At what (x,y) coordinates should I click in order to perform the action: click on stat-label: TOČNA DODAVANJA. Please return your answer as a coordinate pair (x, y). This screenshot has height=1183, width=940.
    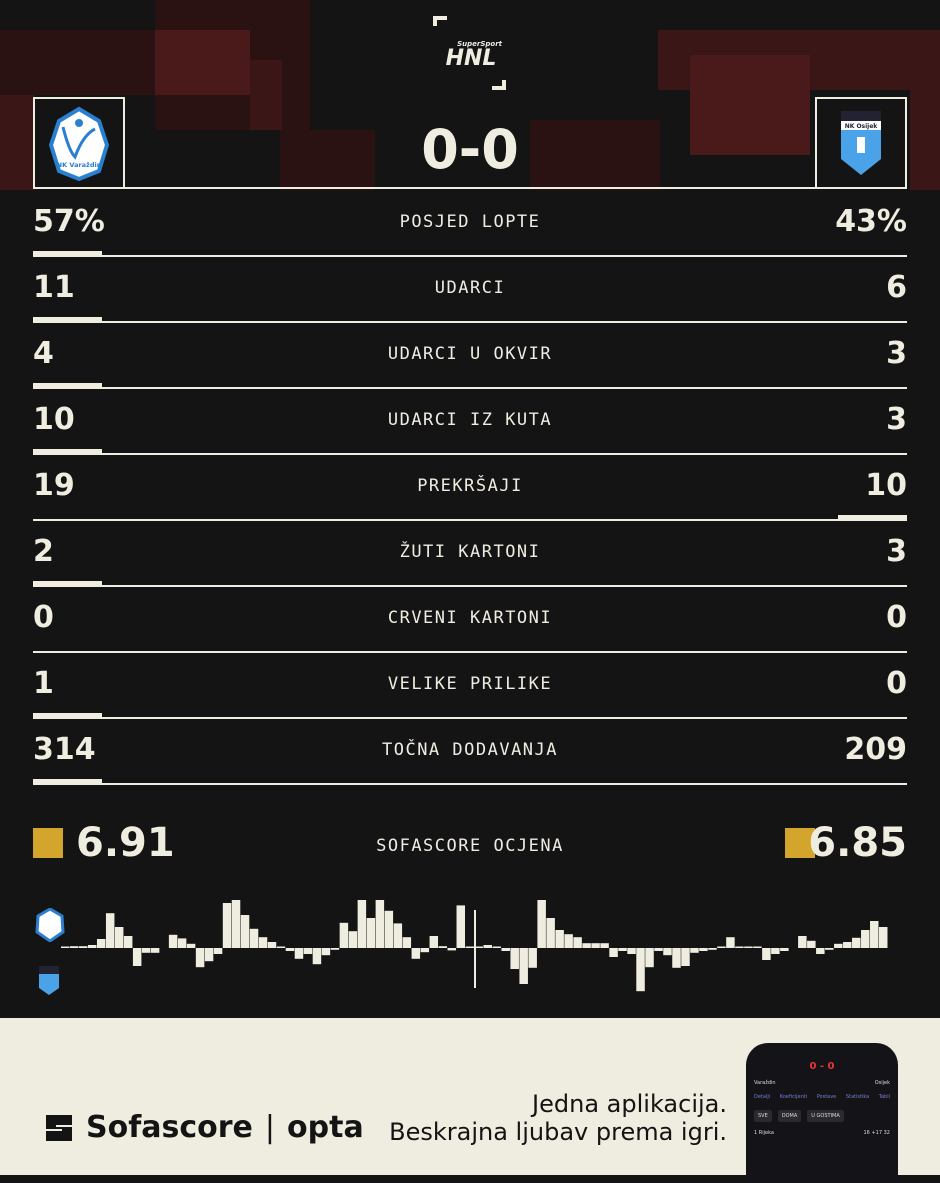
    Looking at the image, I should click on (470, 750).